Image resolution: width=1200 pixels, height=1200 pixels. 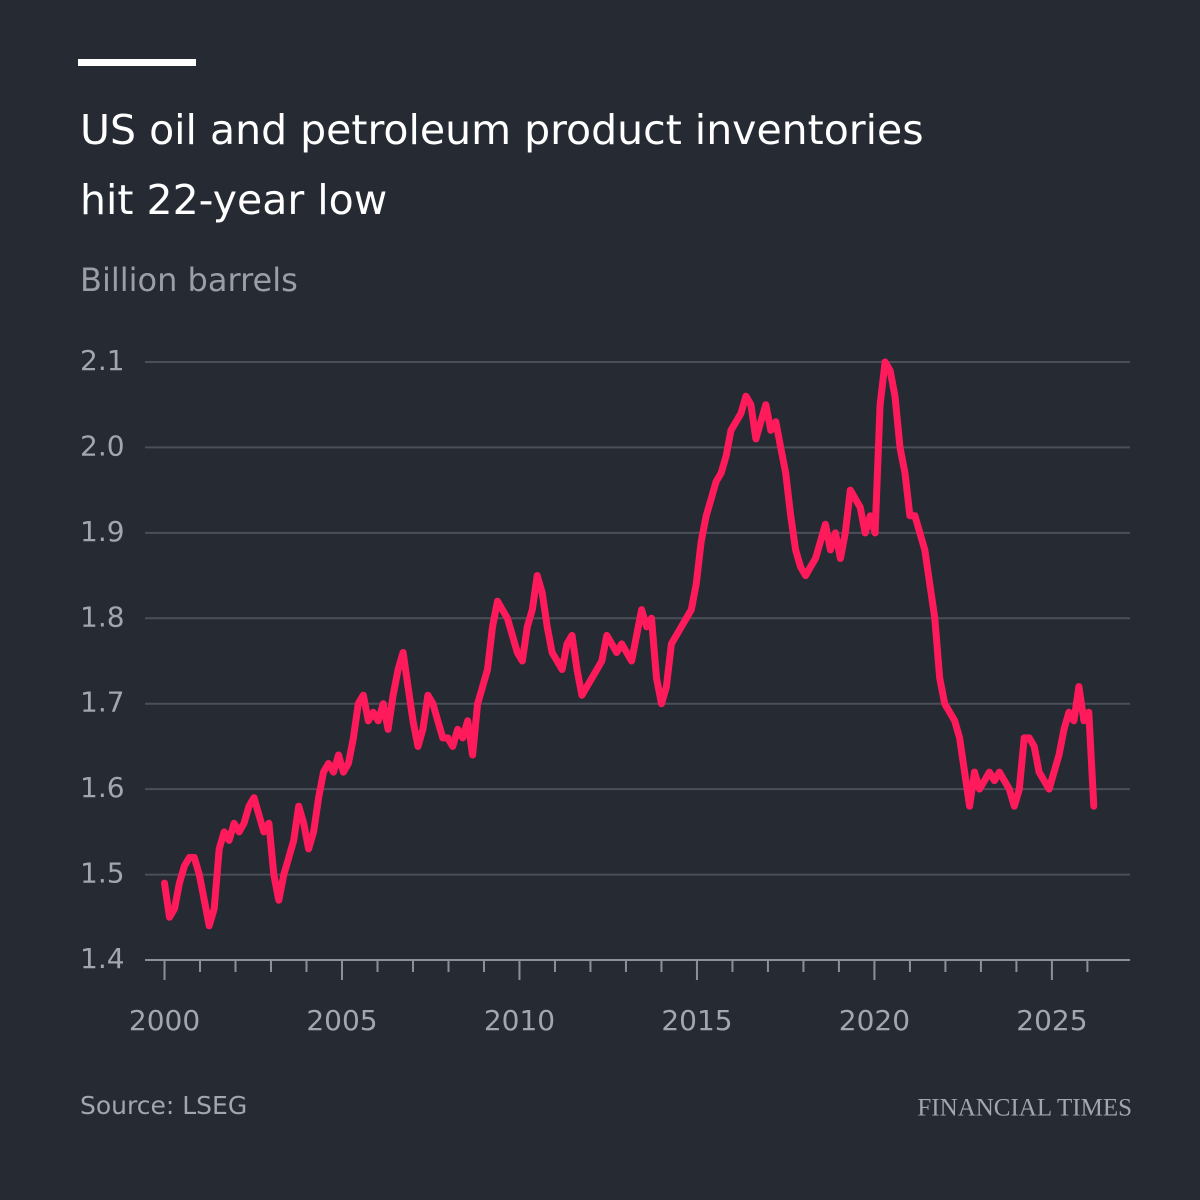 What do you see at coordinates (1051, 1020) in the screenshot?
I see `x-tick-label: 2025` at bounding box center [1051, 1020].